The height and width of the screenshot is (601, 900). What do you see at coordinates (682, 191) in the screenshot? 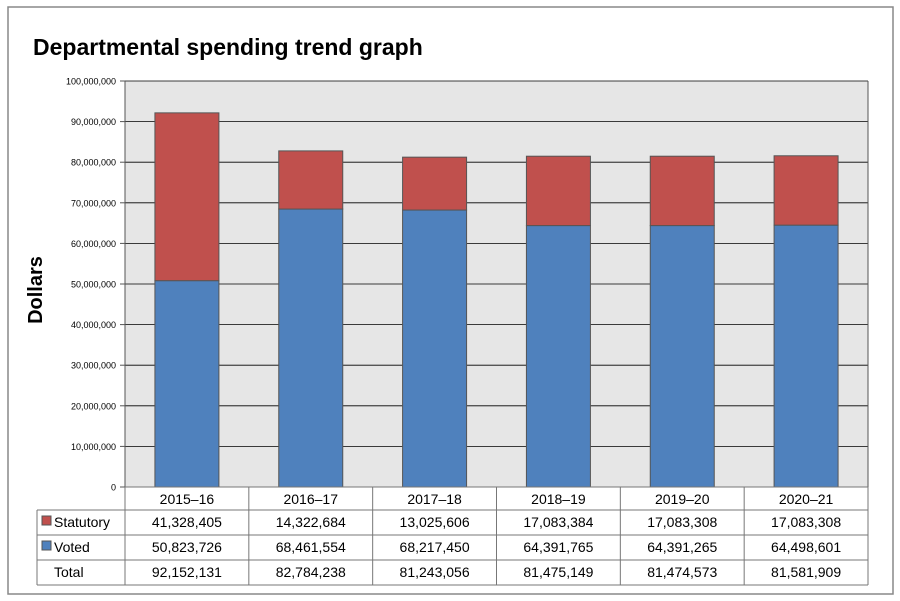
I see `bar-statutory-2019–20` at bounding box center [682, 191].